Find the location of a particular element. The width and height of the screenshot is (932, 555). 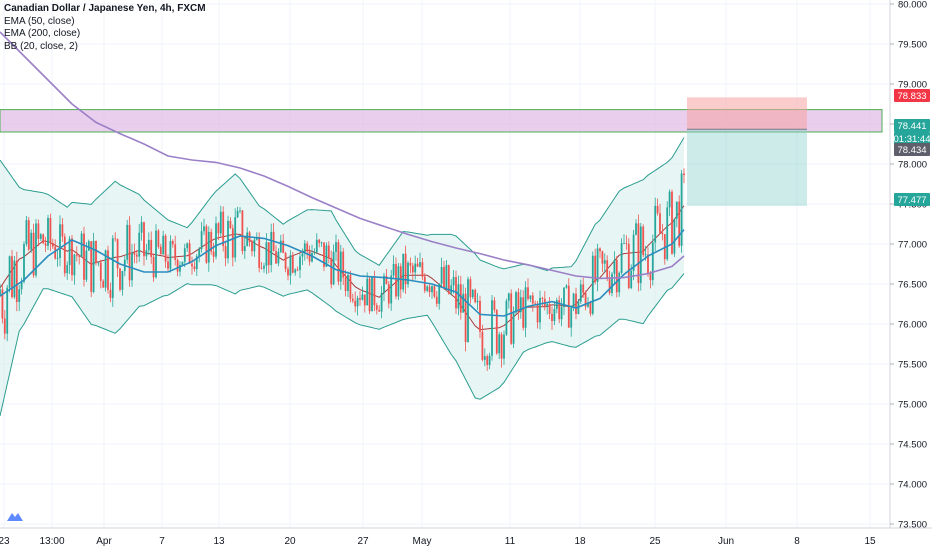

indicator-ema50: EMA (50, close) is located at coordinates (39, 21).